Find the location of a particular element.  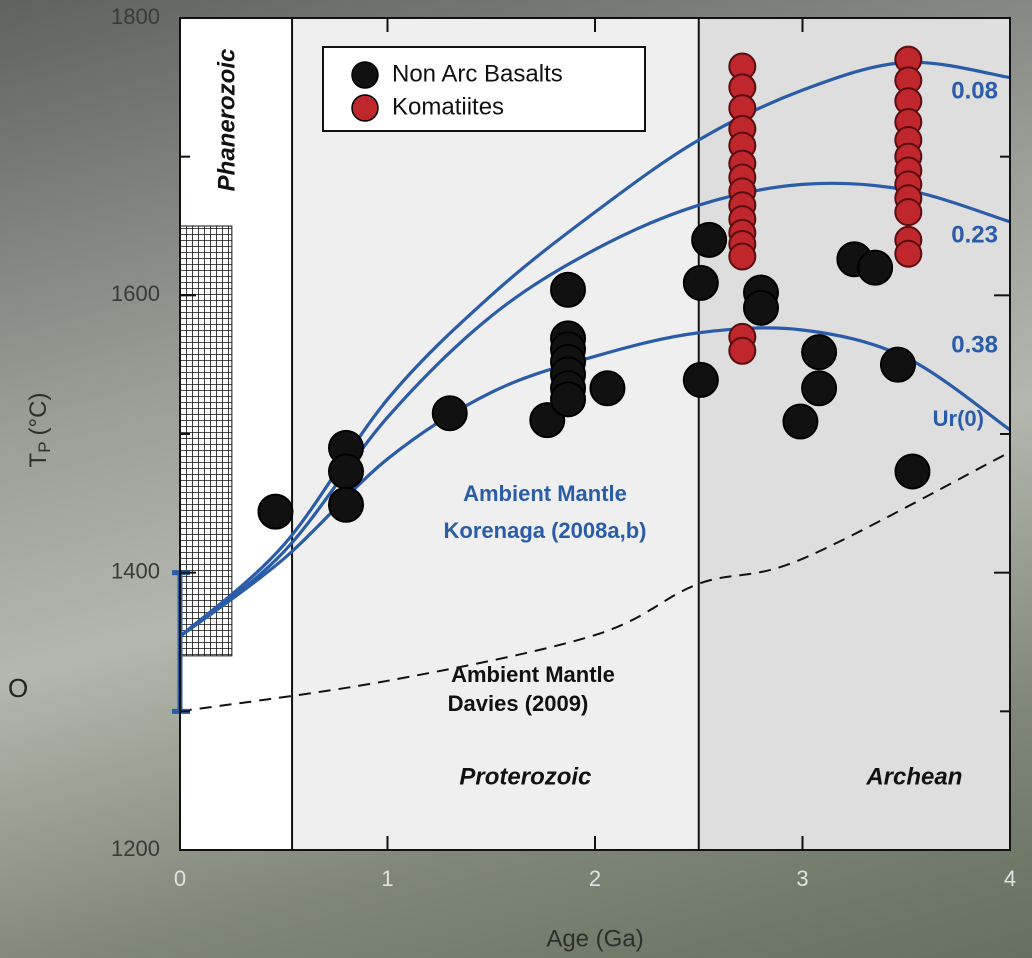

x-tick-label: 0 is located at coordinates (180, 878).